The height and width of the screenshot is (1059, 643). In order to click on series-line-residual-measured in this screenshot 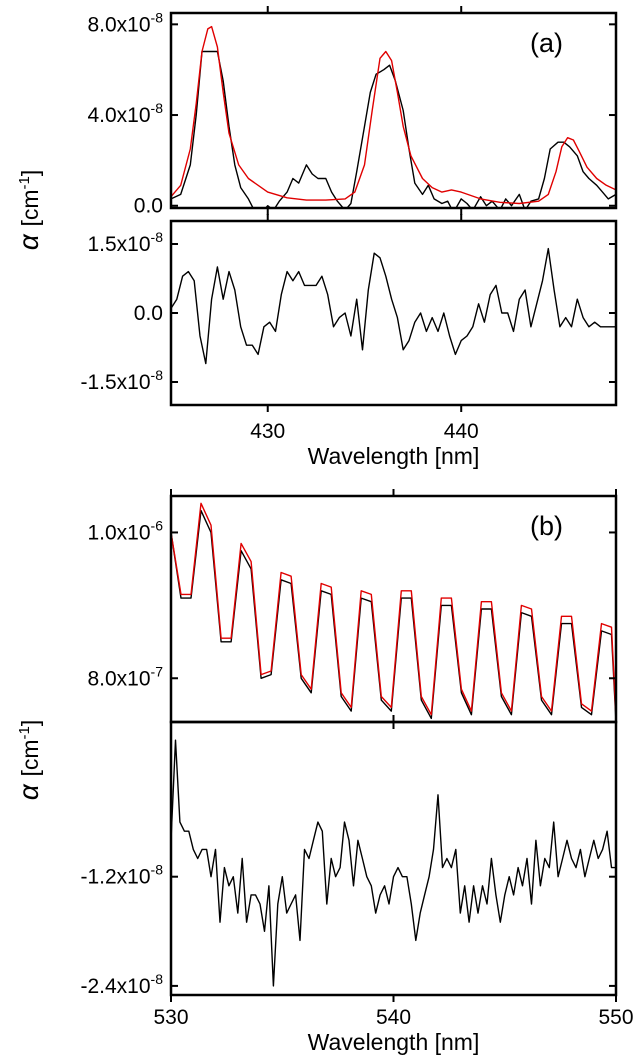, I will do `click(393, 306)`.